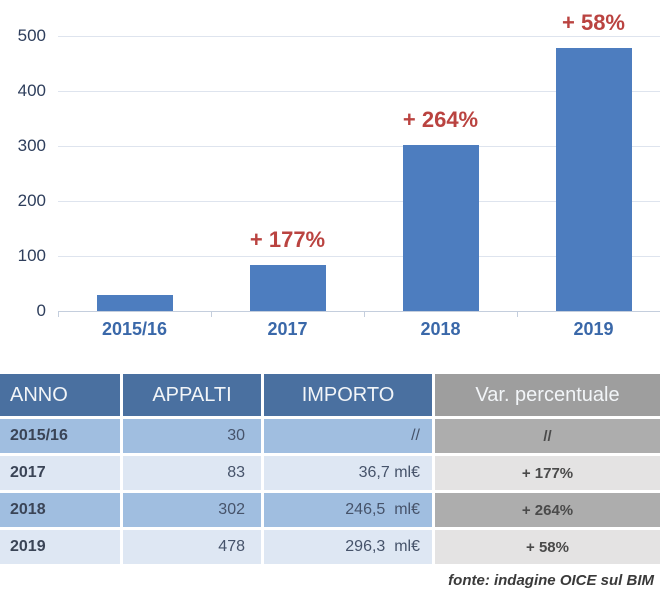 Image resolution: width=660 pixels, height=600 pixels. What do you see at coordinates (192, 473) in the screenshot?
I see `cell-appalti: 83` at bounding box center [192, 473].